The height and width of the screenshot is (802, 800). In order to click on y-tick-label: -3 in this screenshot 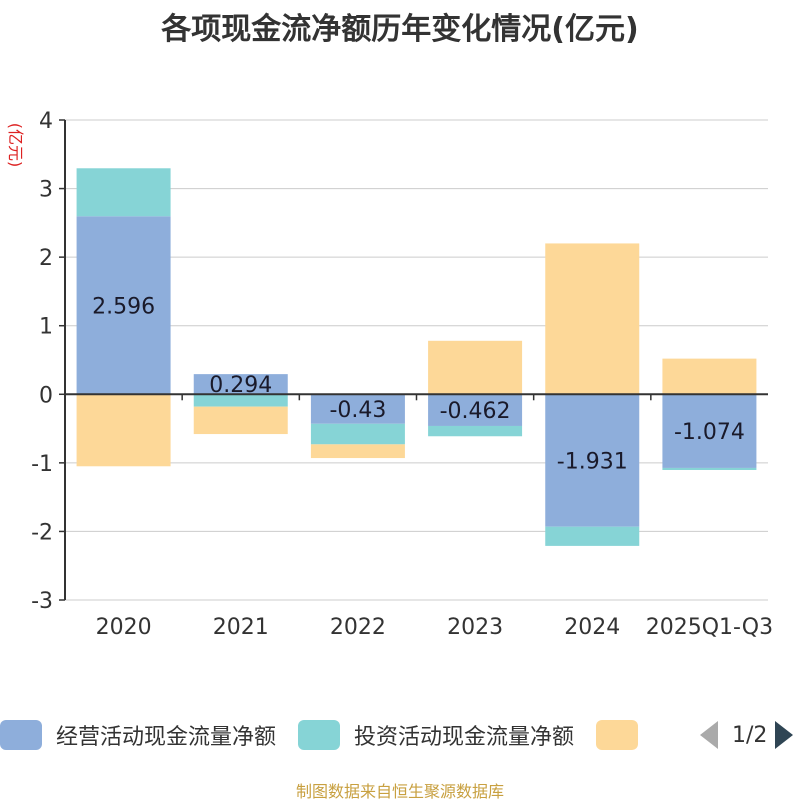, I will do `click(42, 601)`.